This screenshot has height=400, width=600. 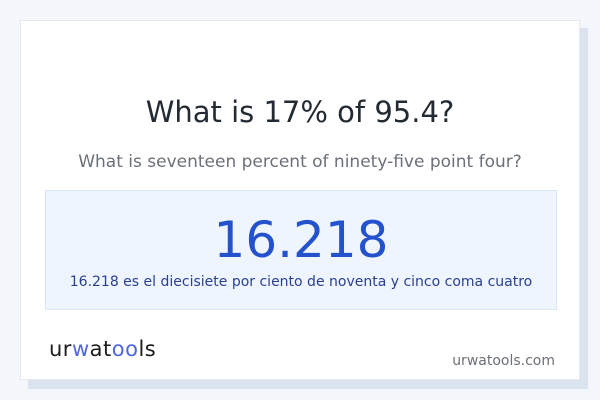 What do you see at coordinates (125, 349) in the screenshot?
I see `logo-part: oo` at bounding box center [125, 349].